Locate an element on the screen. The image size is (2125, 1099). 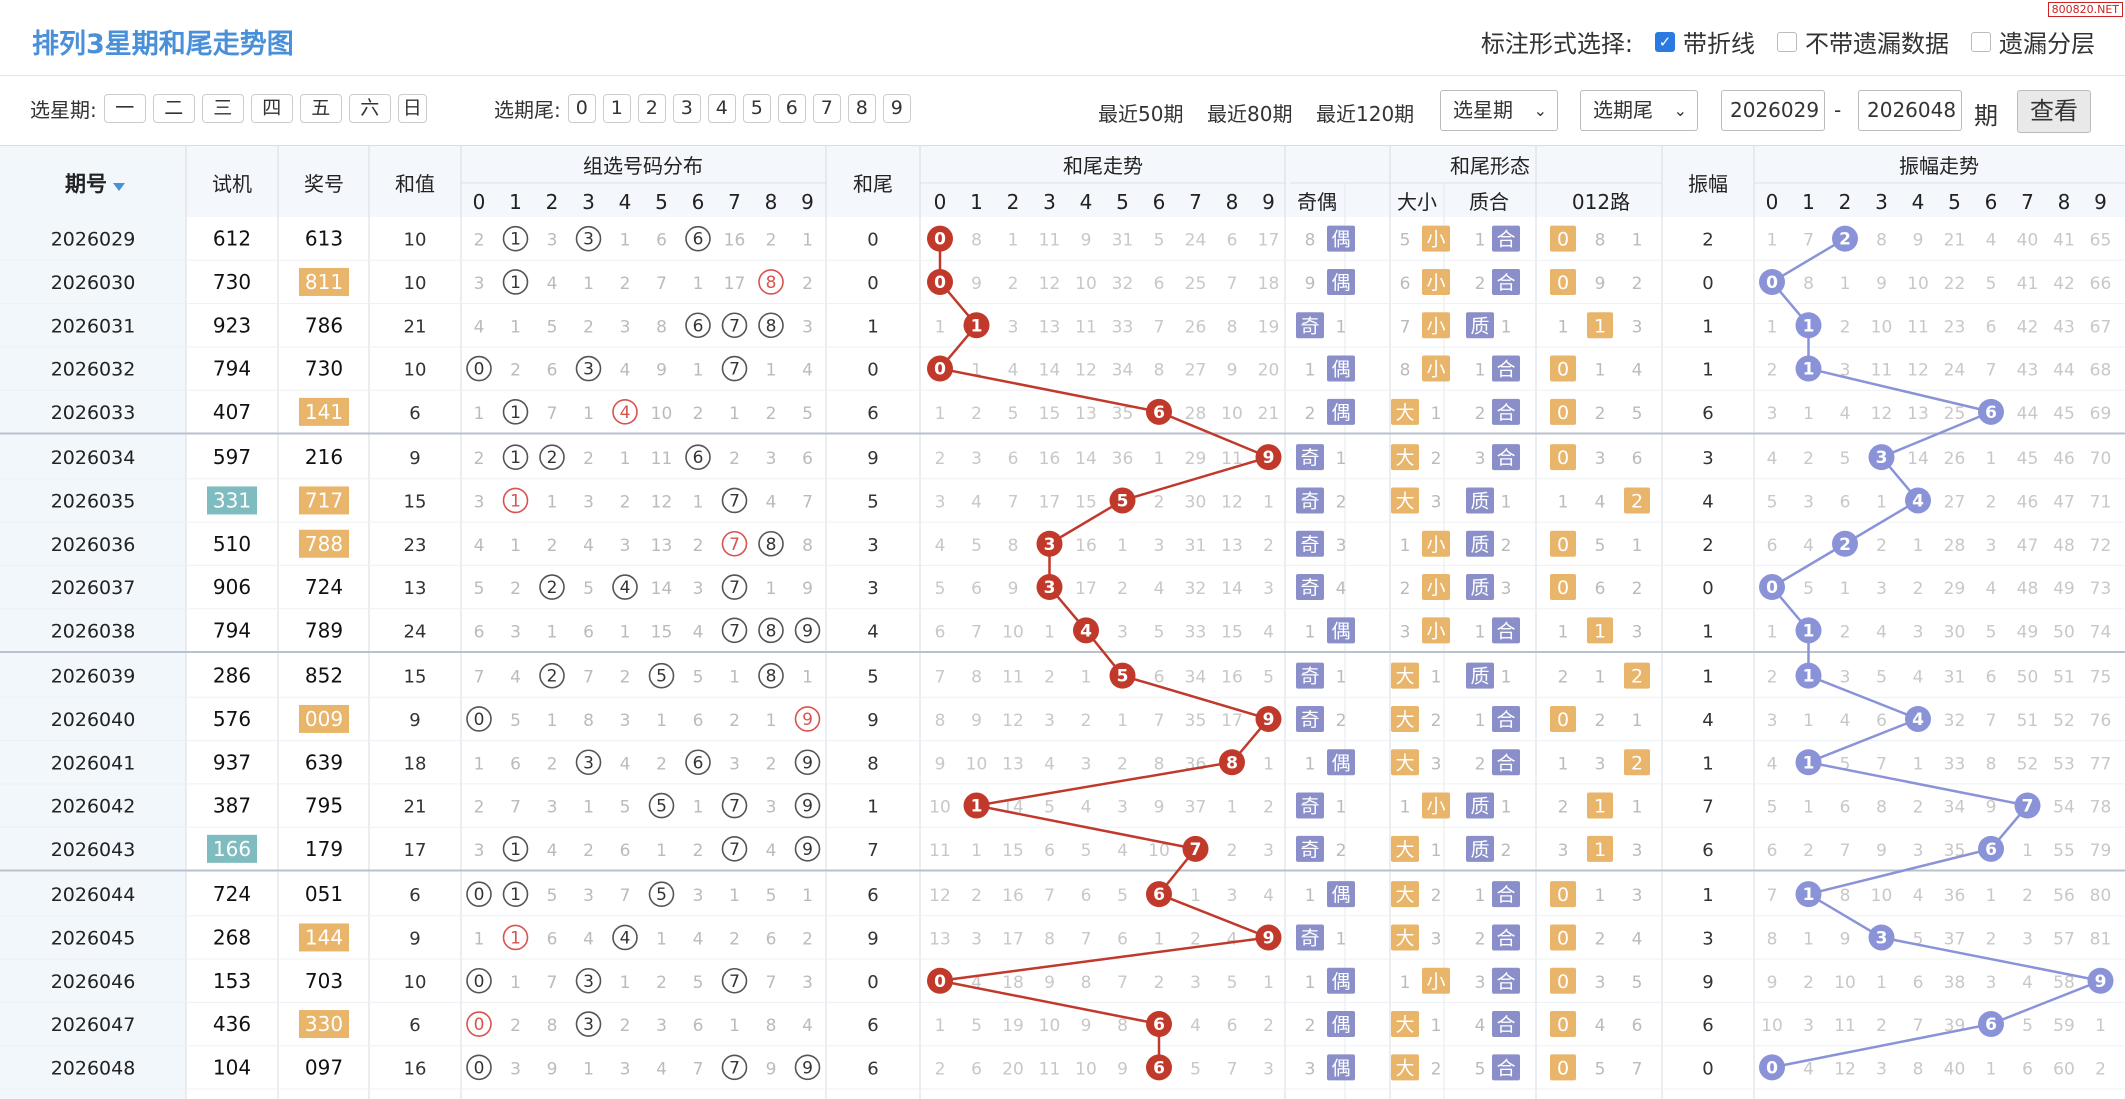
amp-miss-count: 12 is located at coordinates (1882, 414).